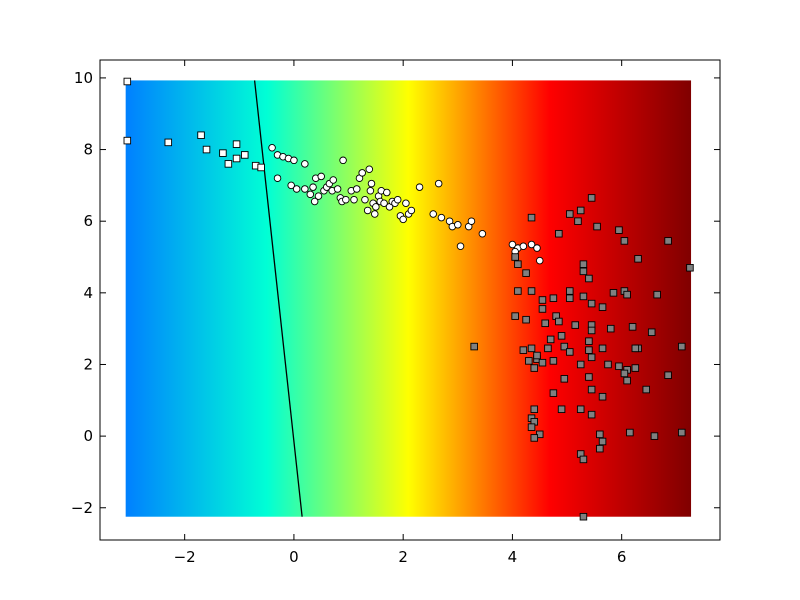 The width and height of the screenshot is (800, 600). Describe the element at coordinates (513, 557) in the screenshot. I see `x-tick-label: 4` at that location.